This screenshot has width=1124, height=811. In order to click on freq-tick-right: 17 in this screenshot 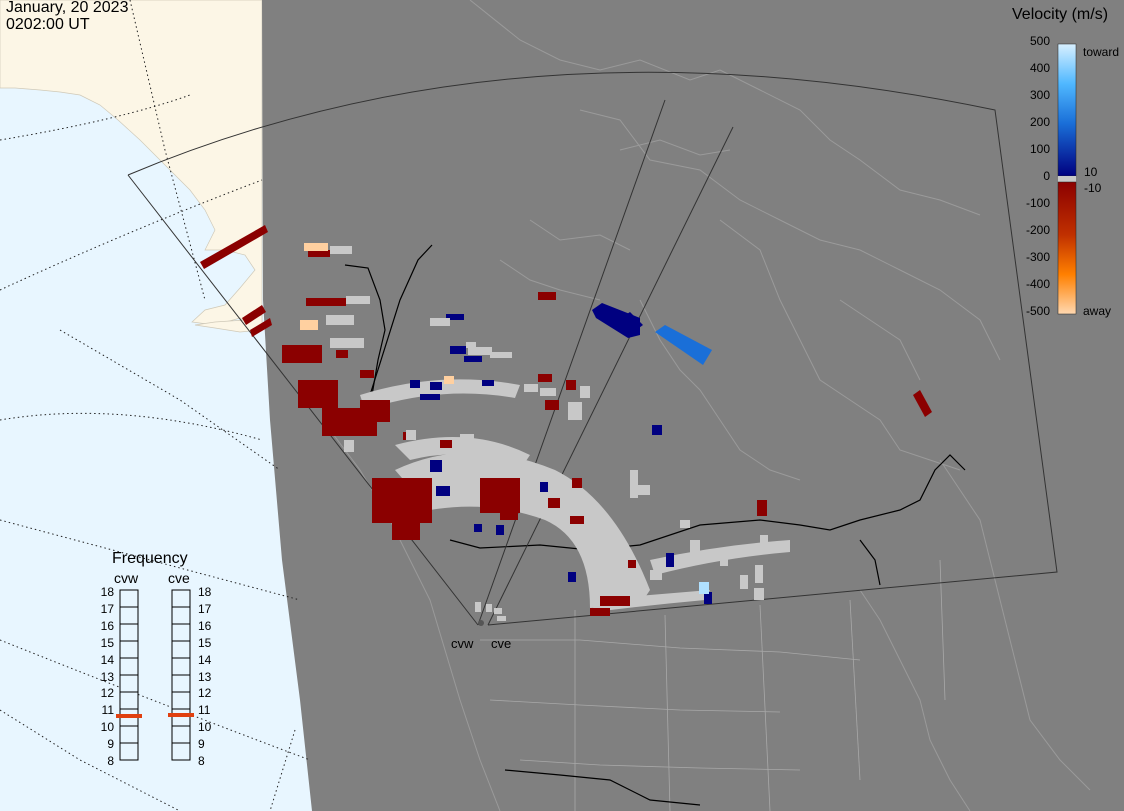, I will do `click(205, 608)`.